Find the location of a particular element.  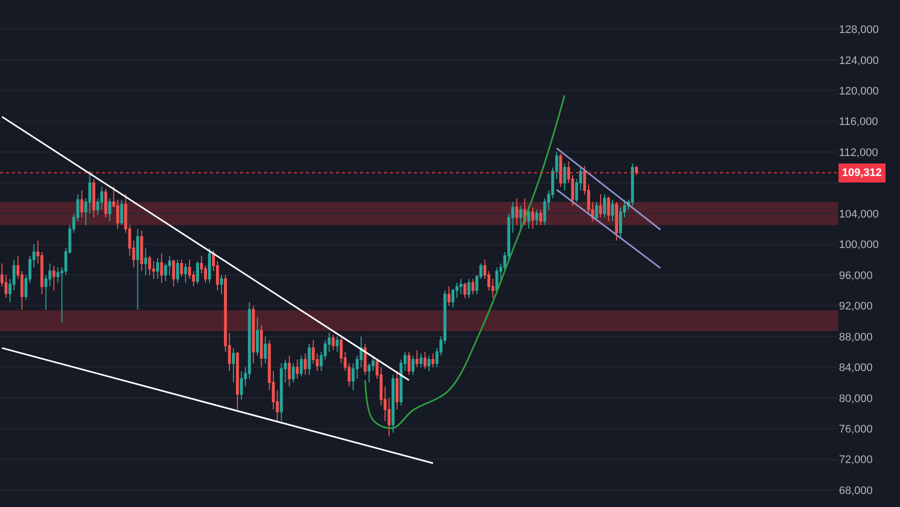

y-tick-label: 96,000 is located at coordinates (856, 276).